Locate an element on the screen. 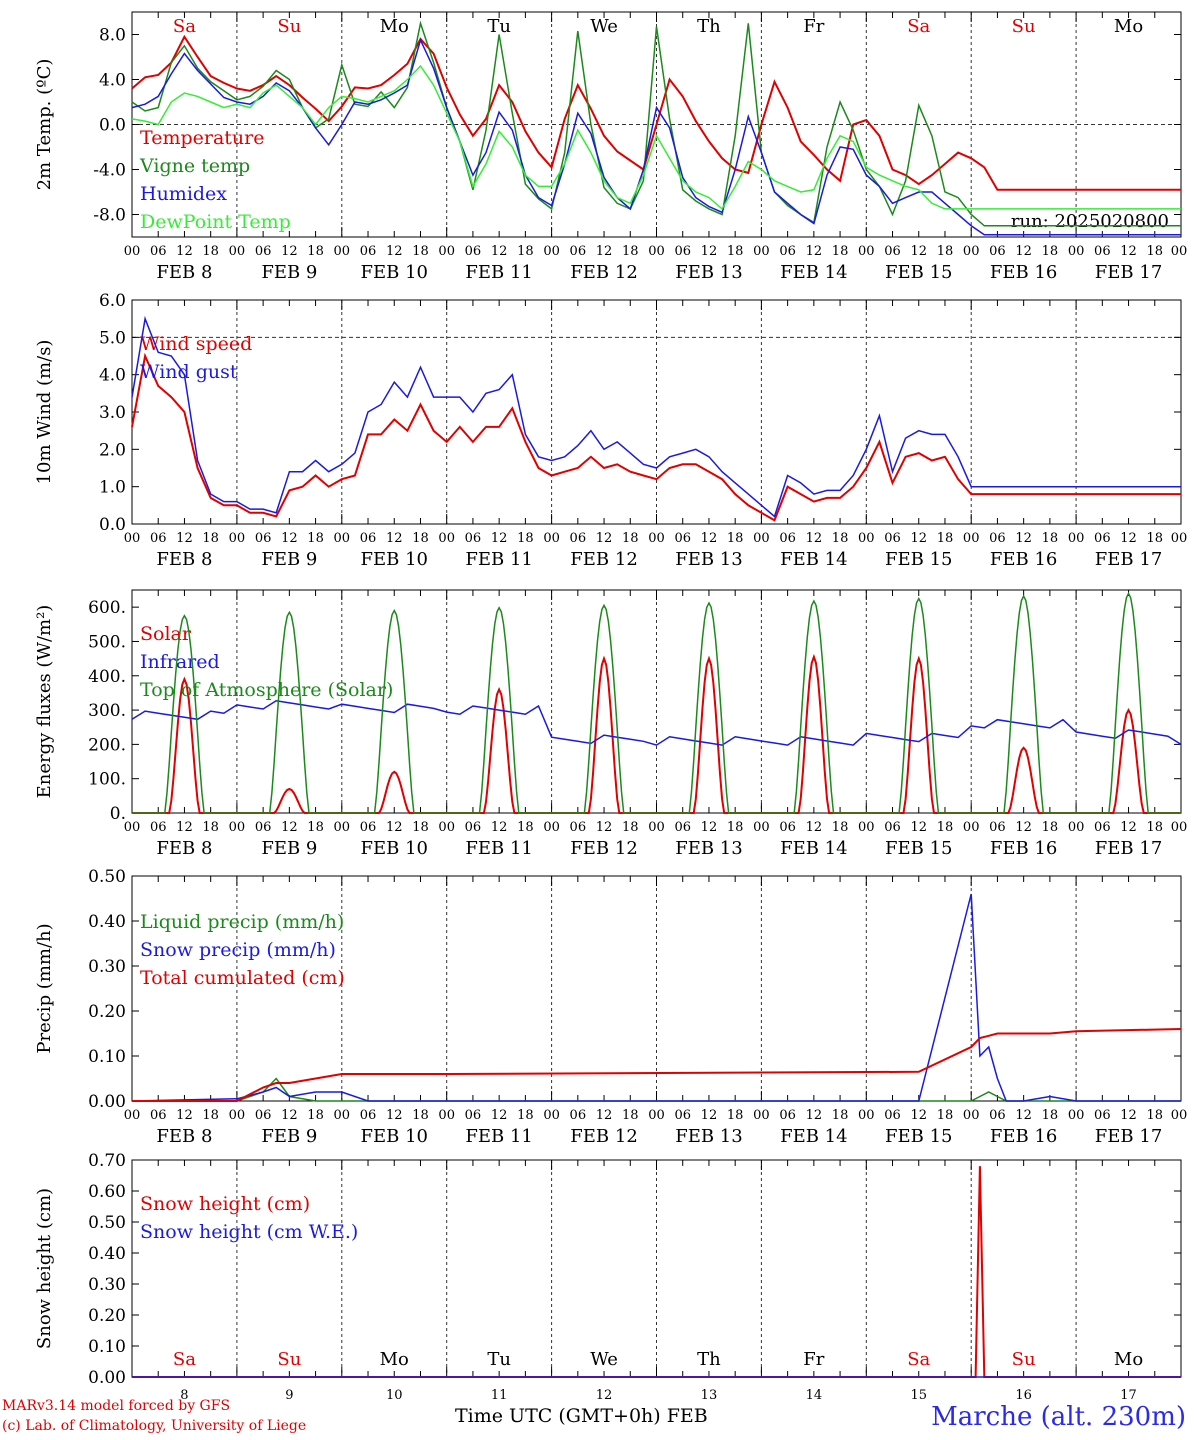  legend-entry: Top of Atmosphere (Solar) is located at coordinates (266, 690).